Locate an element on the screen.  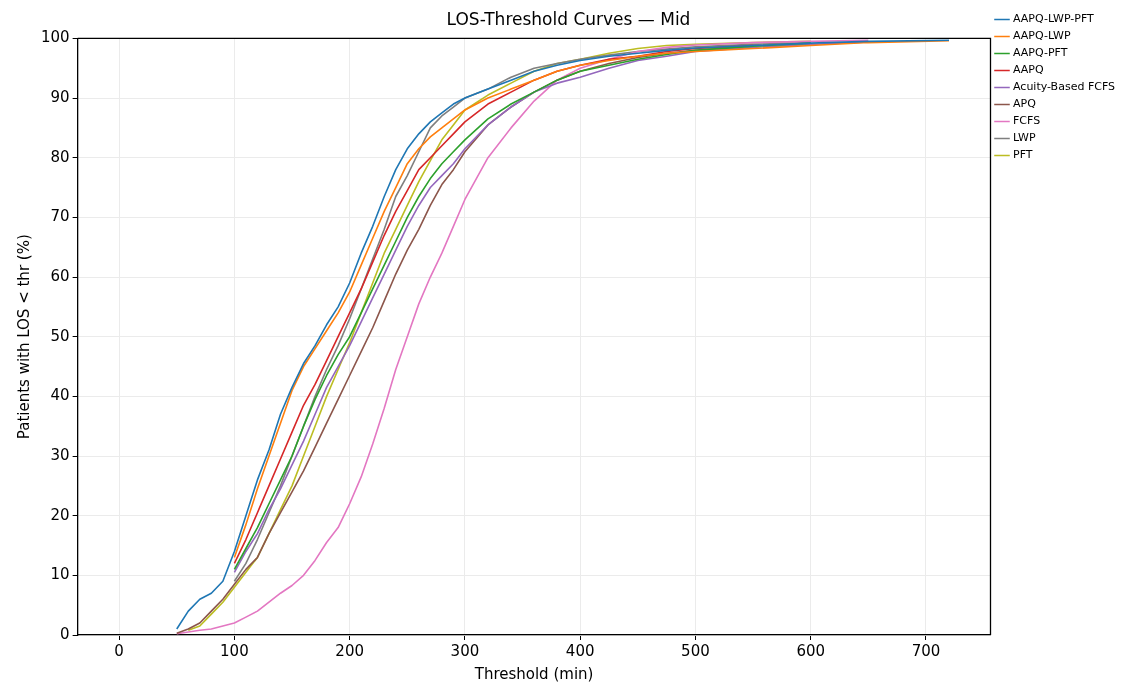
y-tick-label: 20 is located at coordinates (60, 514).